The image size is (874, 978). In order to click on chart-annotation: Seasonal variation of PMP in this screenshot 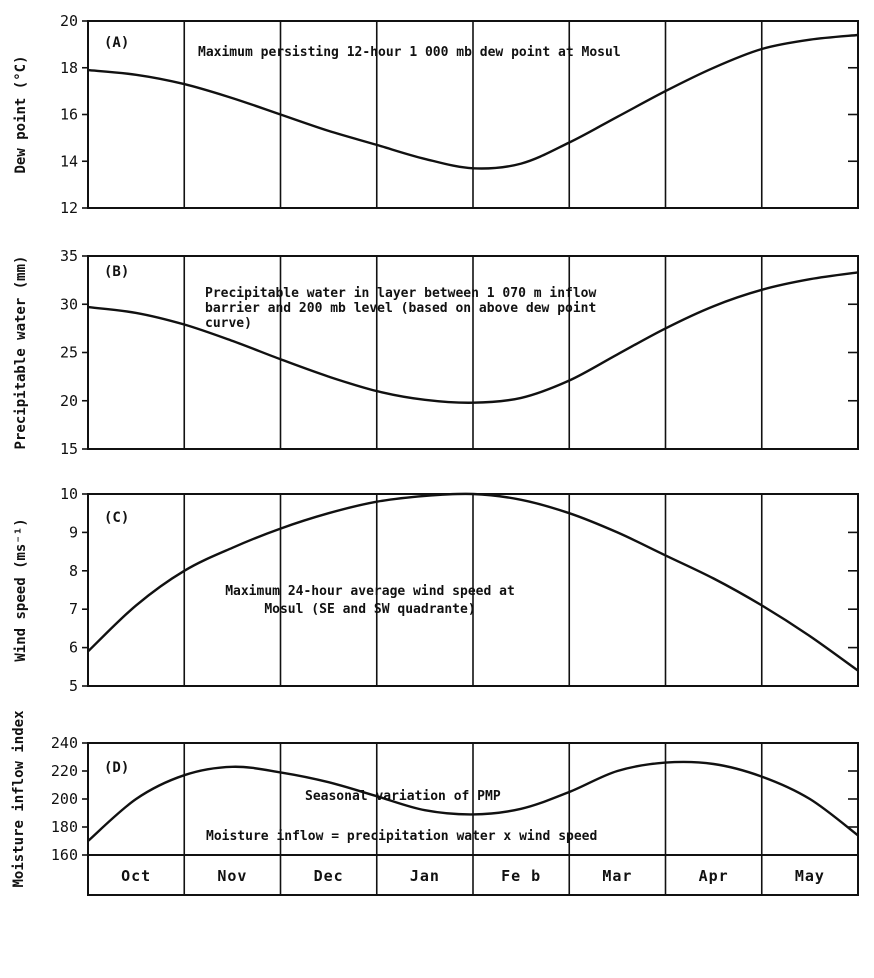, I will do `click(403, 796)`.